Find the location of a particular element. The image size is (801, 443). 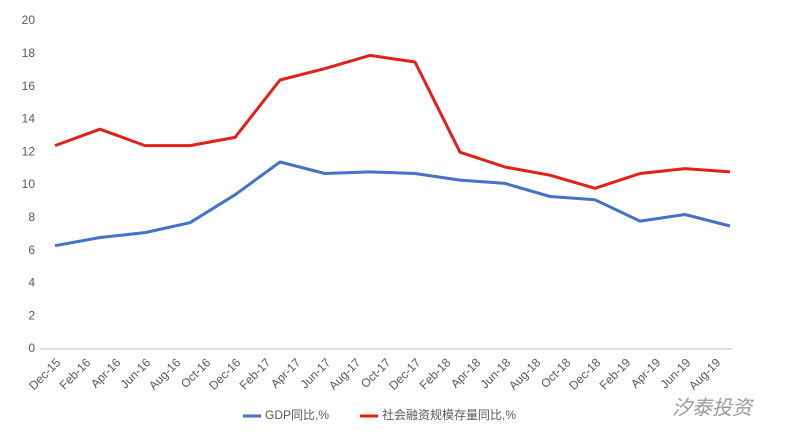

y-tick-label: 4 is located at coordinates (31, 283).